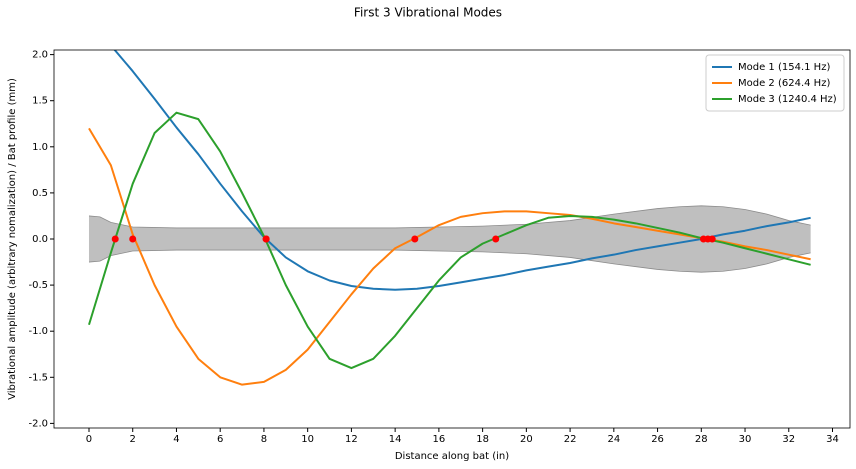 This screenshot has height=469, width=856. I want to click on x-axis-label: Distance along bat (in), so click(452, 456).